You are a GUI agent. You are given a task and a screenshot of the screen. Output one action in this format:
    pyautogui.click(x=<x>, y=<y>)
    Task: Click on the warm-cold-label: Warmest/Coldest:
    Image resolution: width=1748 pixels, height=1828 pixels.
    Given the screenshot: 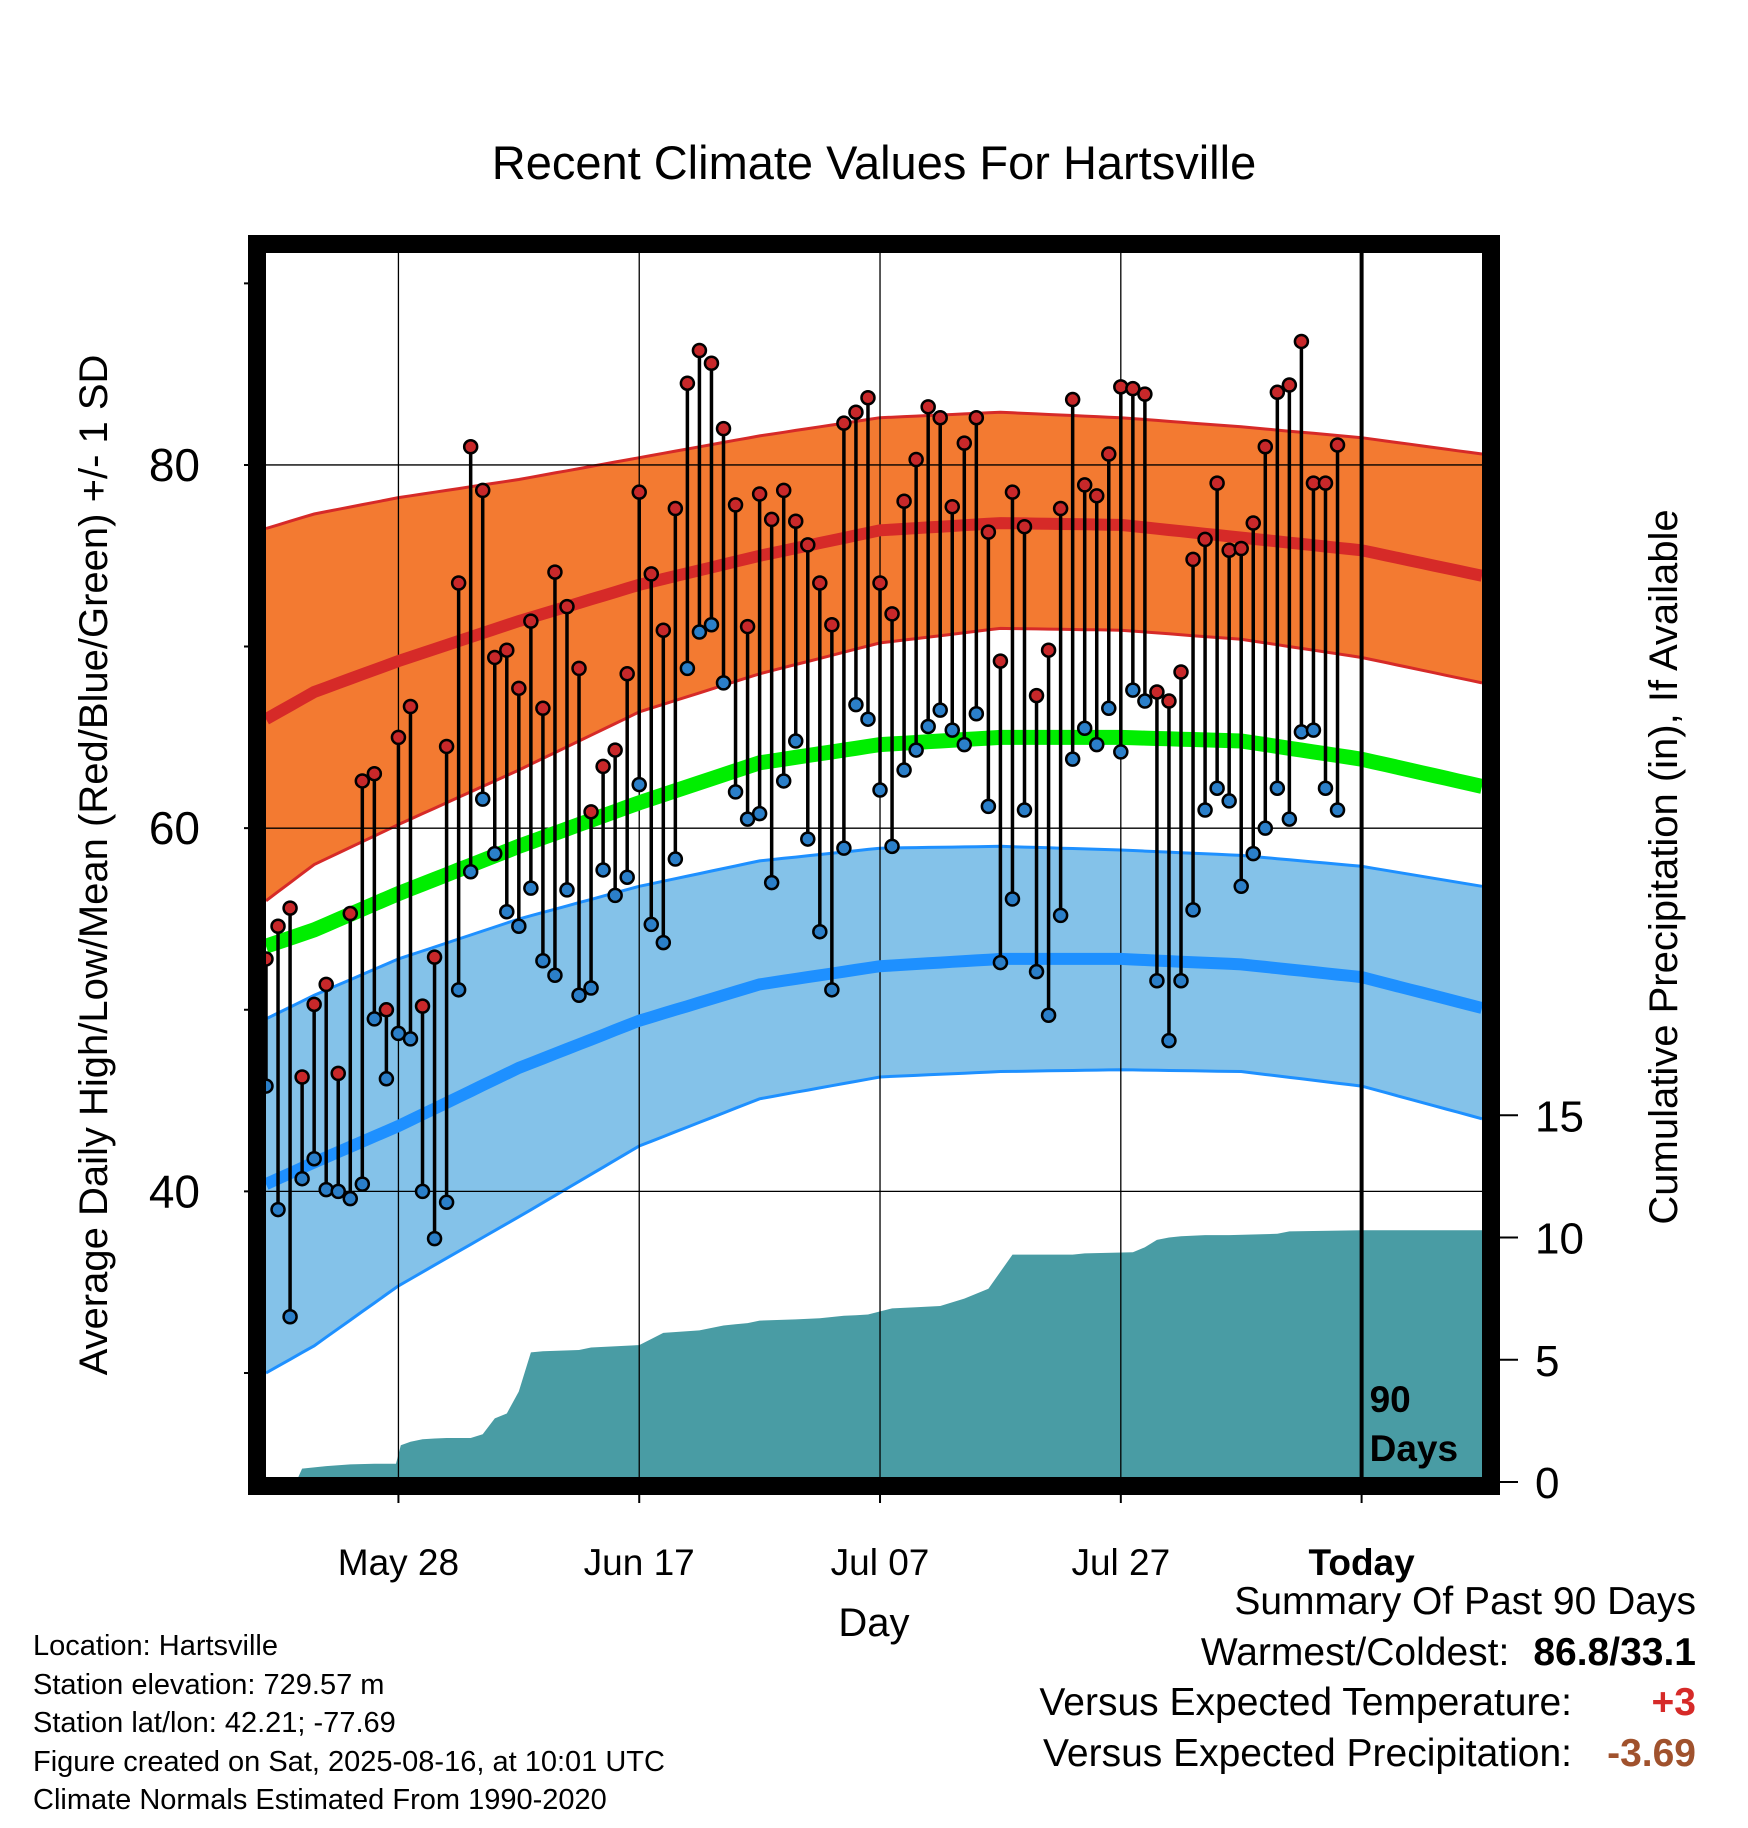 What is the action you would take?
    pyautogui.click(x=1355, y=1652)
    